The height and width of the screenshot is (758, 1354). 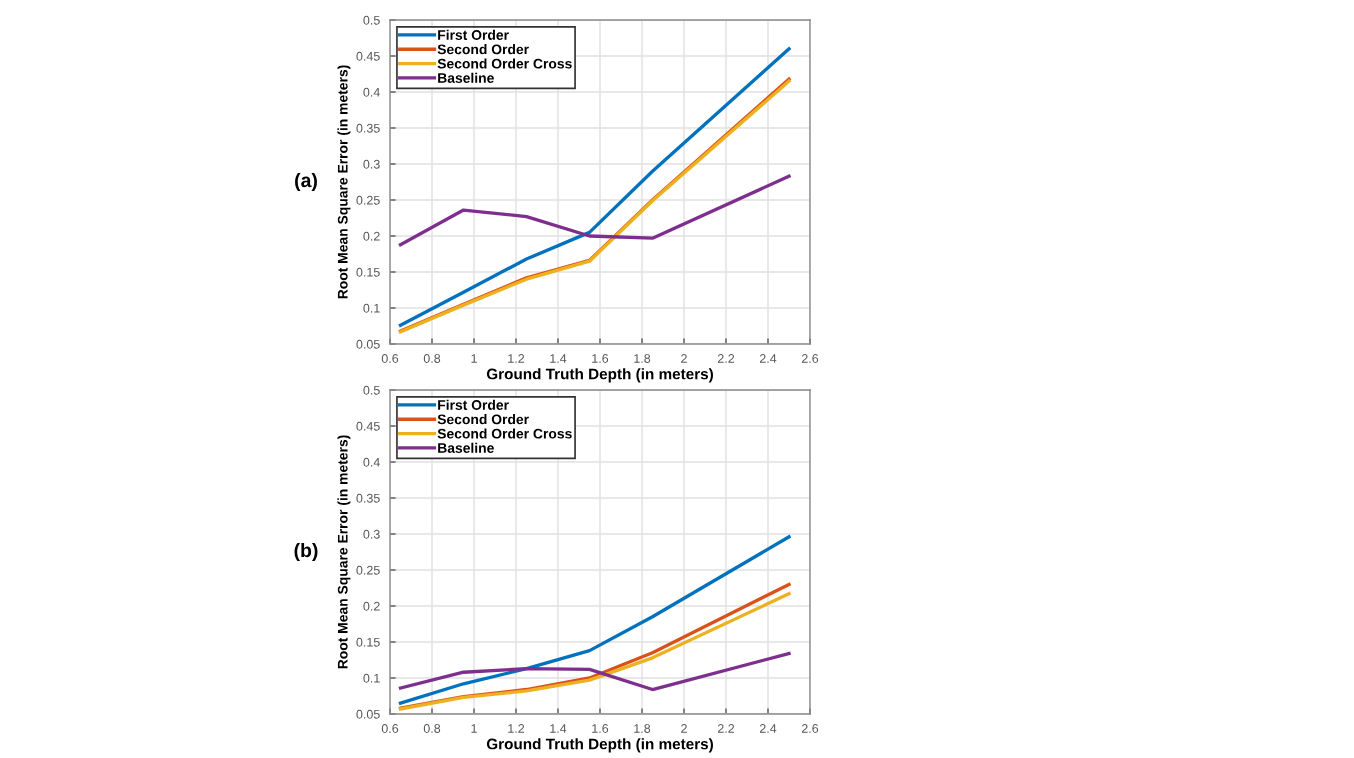 What do you see at coordinates (306, 182) in the screenshot?
I see `text: (a)` at bounding box center [306, 182].